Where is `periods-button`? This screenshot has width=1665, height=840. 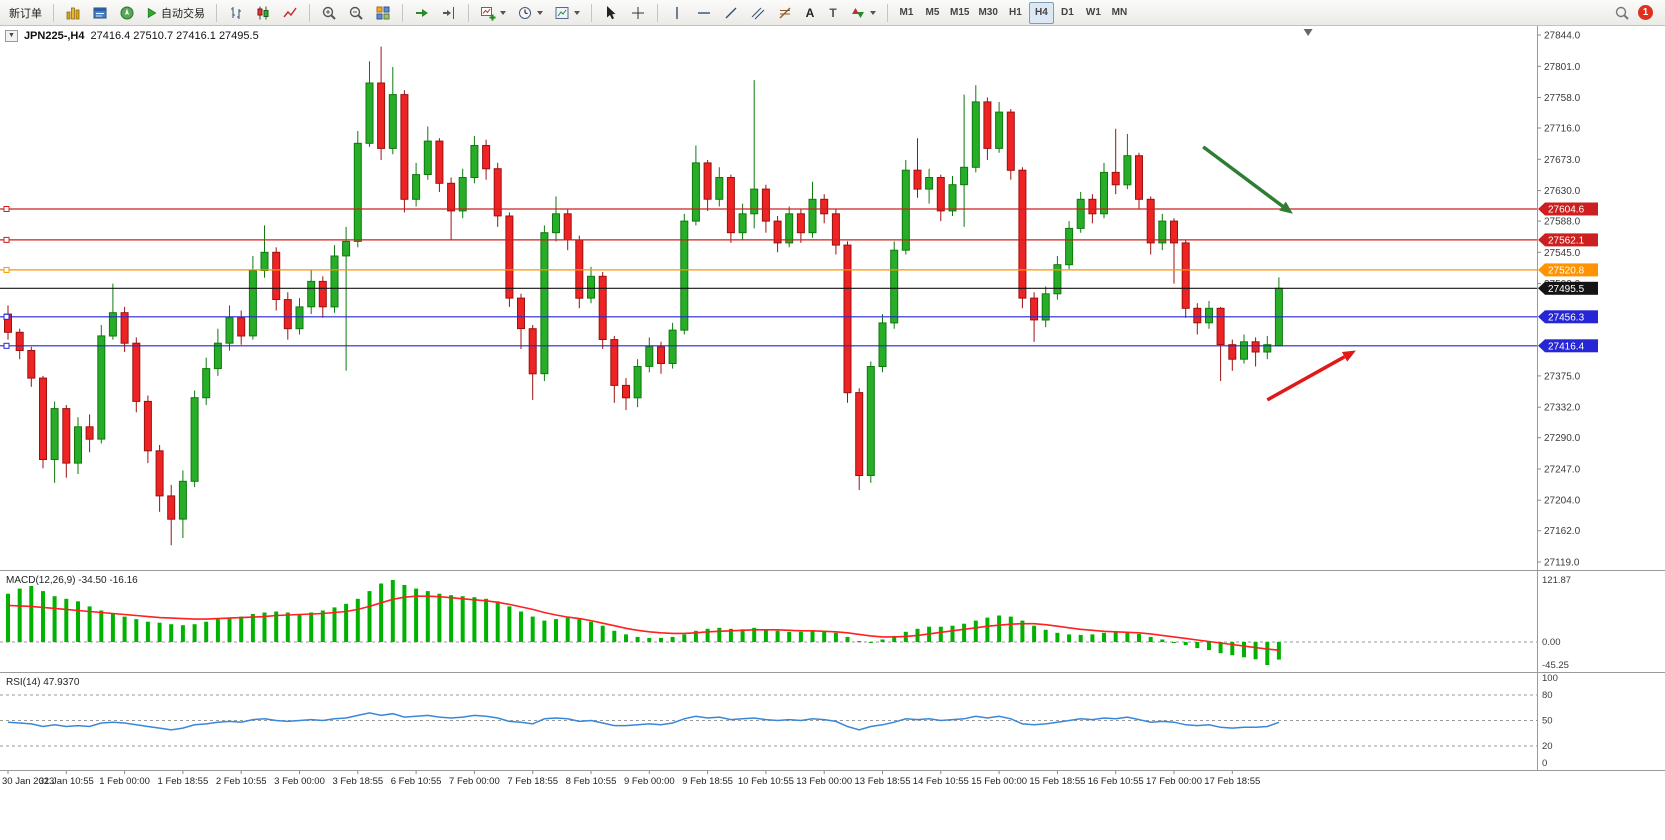 periods-button is located at coordinates (530, 13).